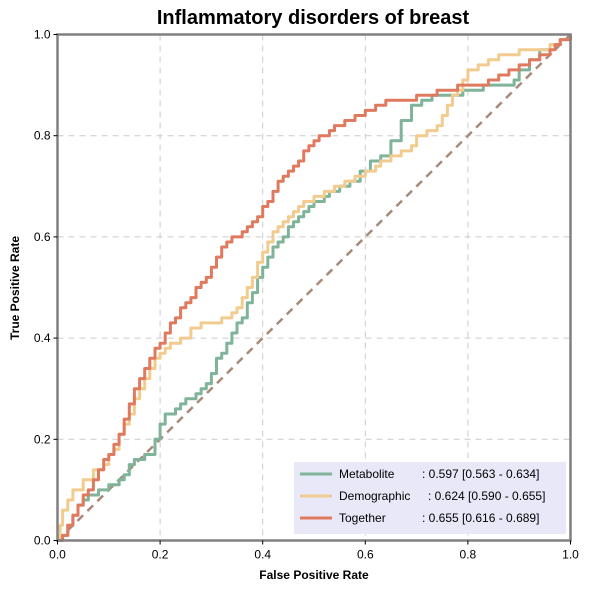 The width and height of the screenshot is (591, 592). What do you see at coordinates (42, 237) in the screenshot?
I see `y-tick-label: 0.6` at bounding box center [42, 237].